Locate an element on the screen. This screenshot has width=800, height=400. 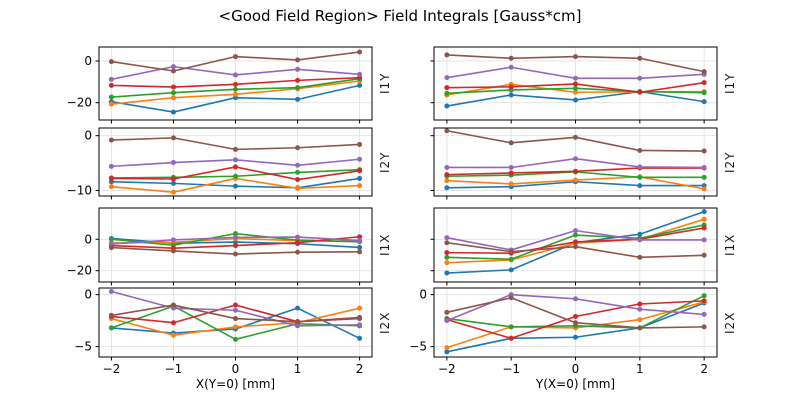
x-tick-label: 2 is located at coordinates (704, 369).